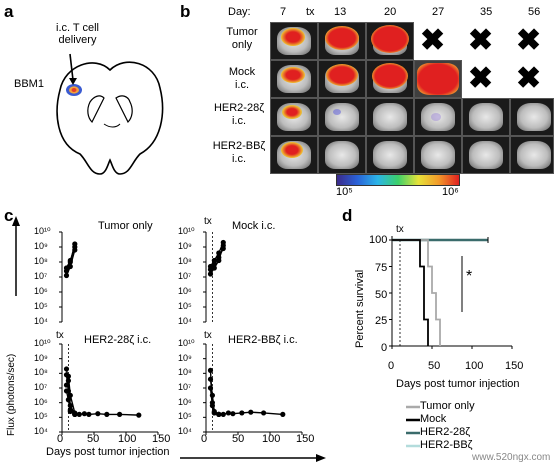 This screenshot has height=466, width=554. Describe the element at coordinates (271, 439) in the screenshot. I see `c-xtick-100-right: 100` at that location.